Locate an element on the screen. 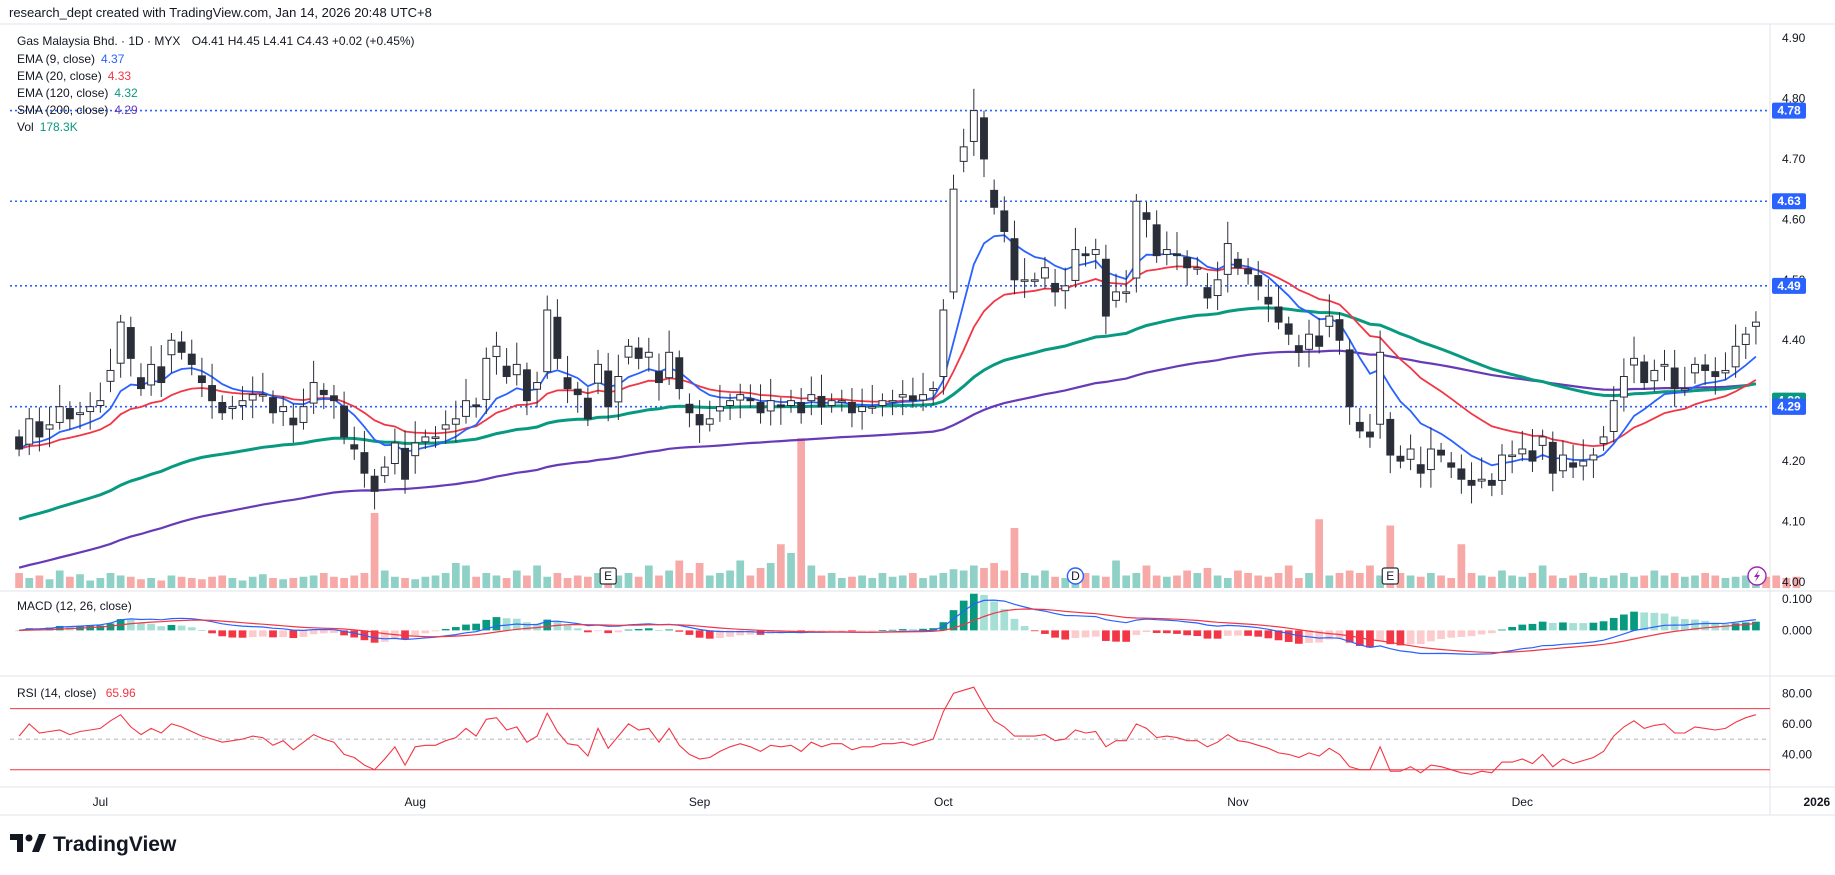  dividend-marker is located at coordinates (1075, 576).